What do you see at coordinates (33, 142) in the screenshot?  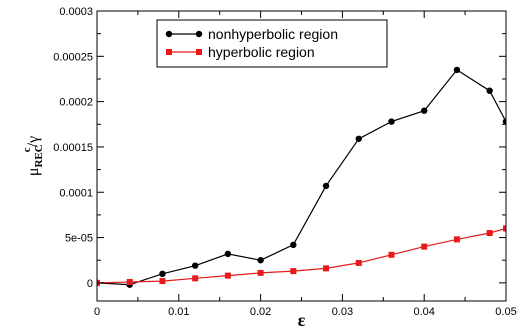 I see `y-axis-title-tail: /γ` at bounding box center [33, 142].